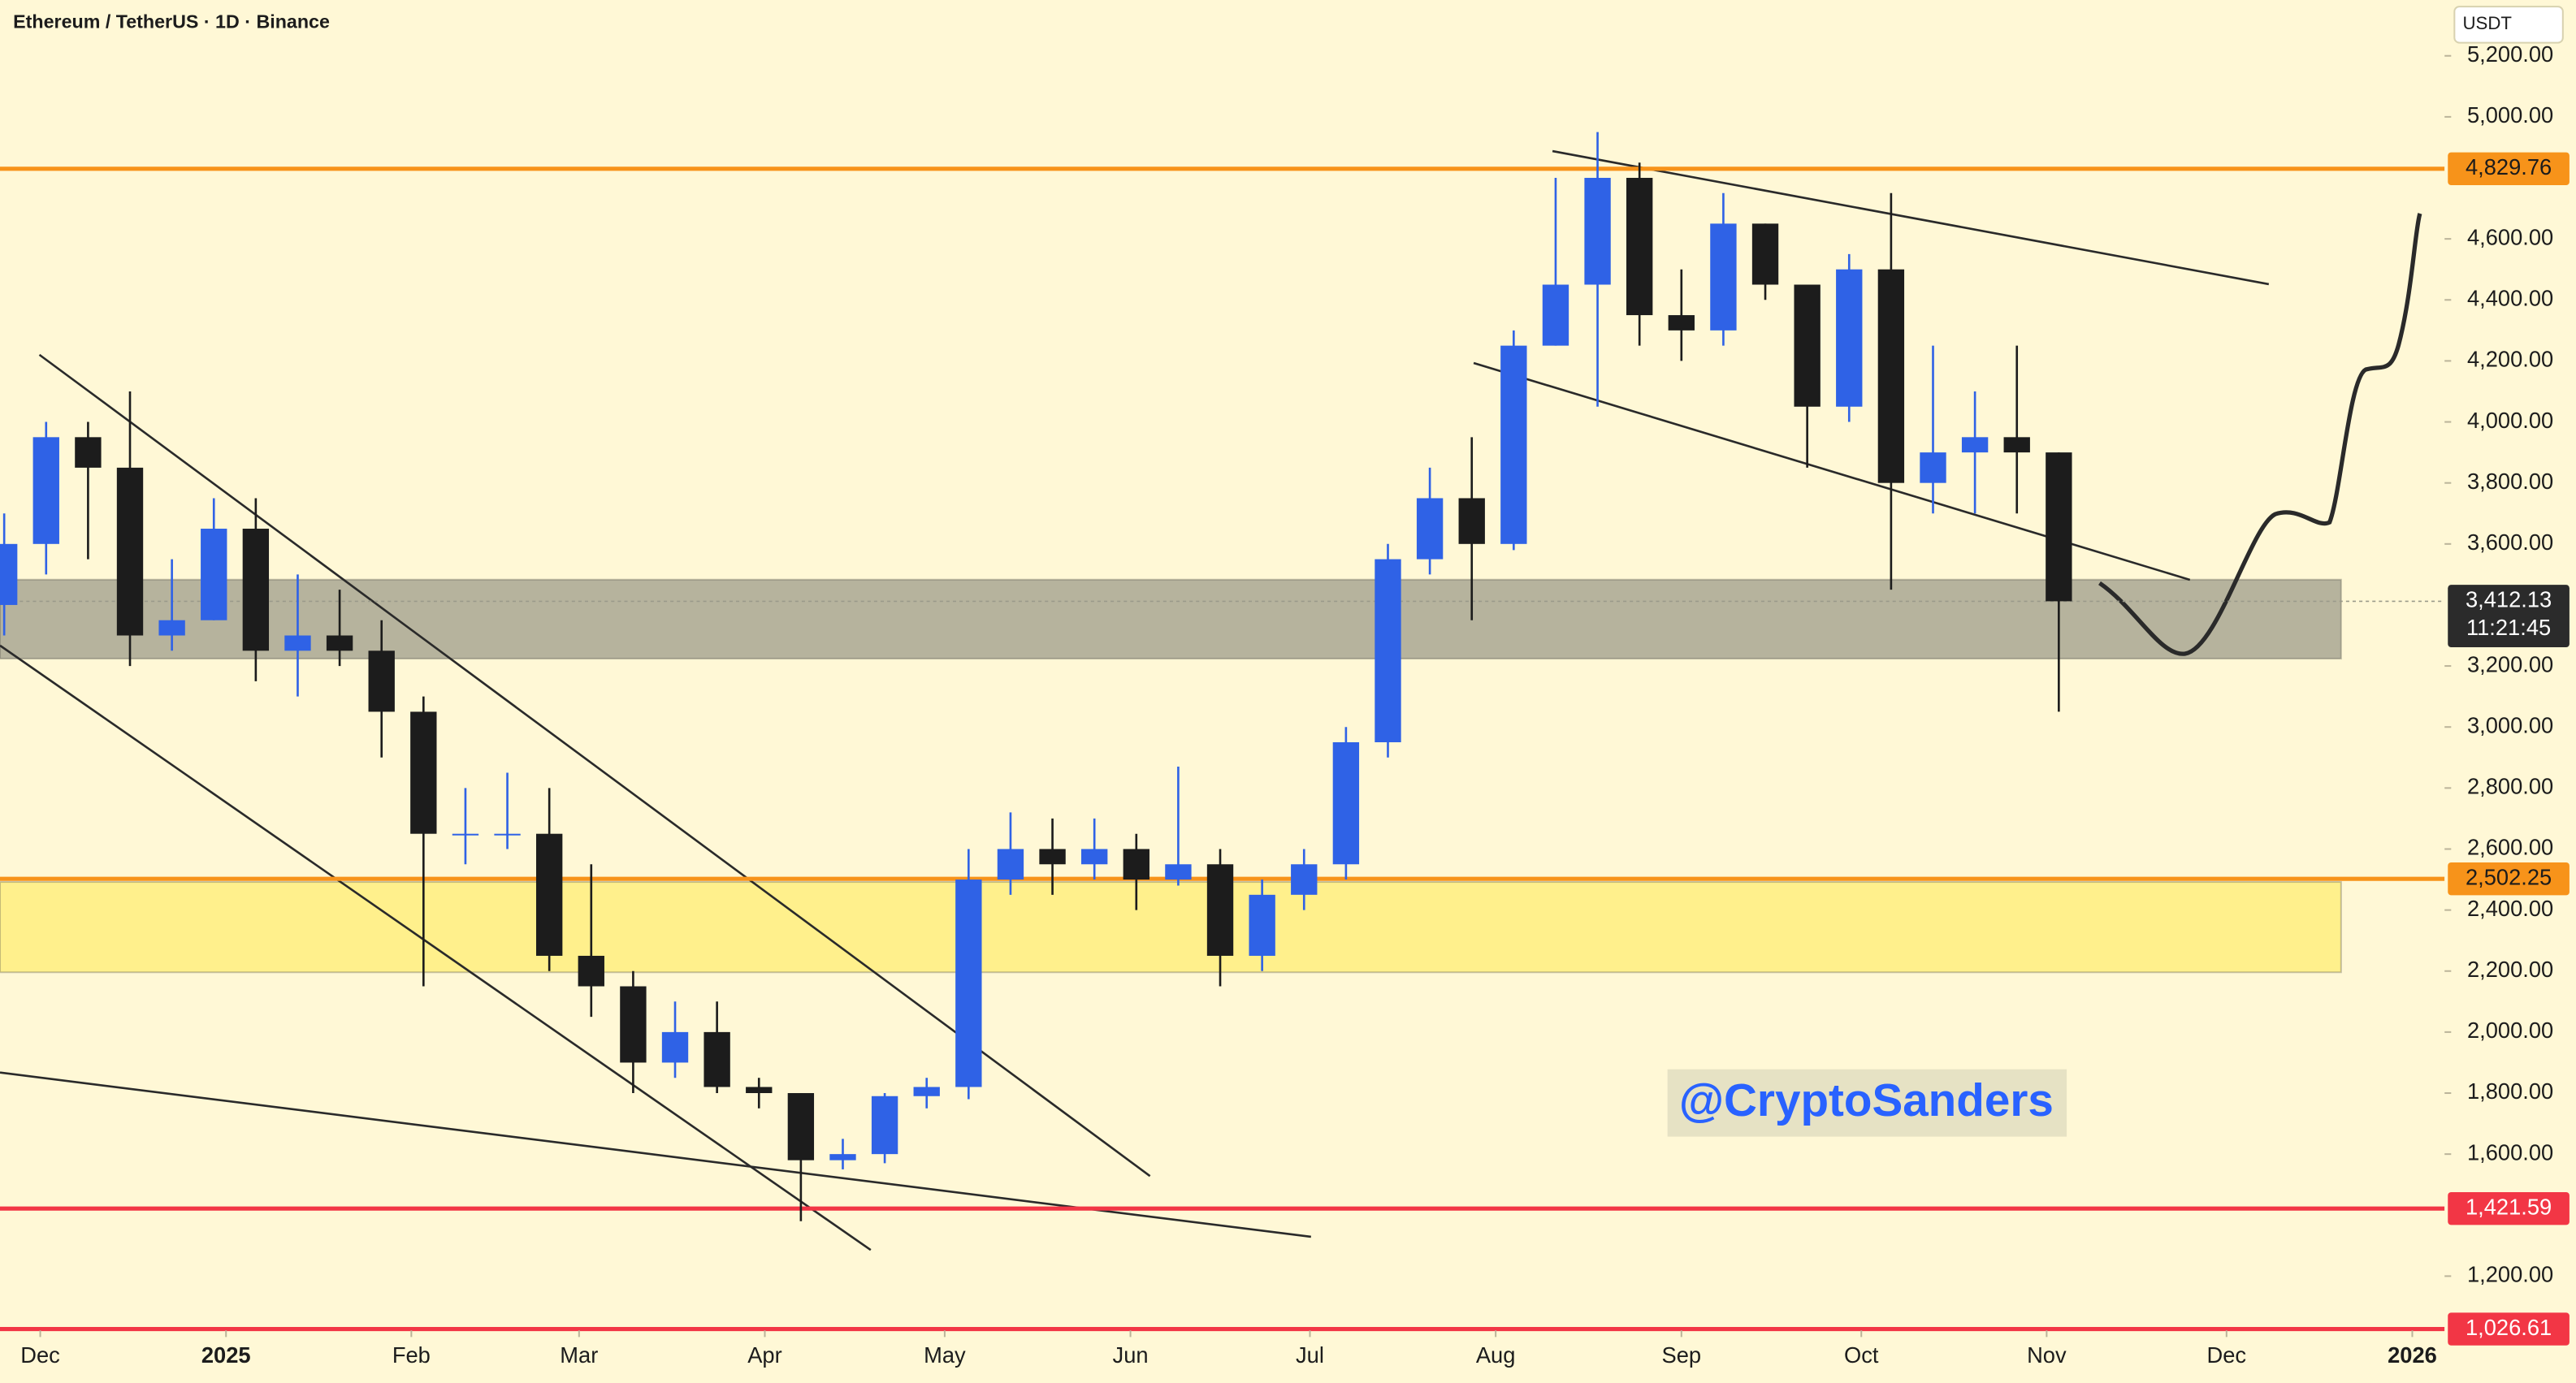 The image size is (2576, 1383). Describe the element at coordinates (2509, 599) in the screenshot. I see `last-price-label: 3,412.13` at that location.